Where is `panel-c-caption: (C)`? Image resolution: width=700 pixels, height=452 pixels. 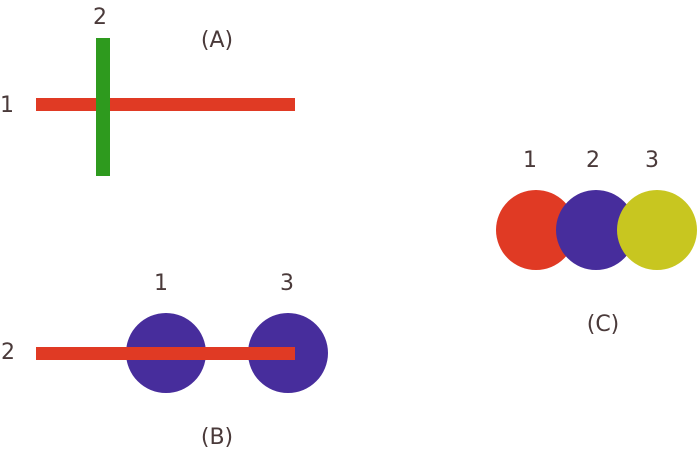
panel-c-caption: (C) is located at coordinates (603, 324).